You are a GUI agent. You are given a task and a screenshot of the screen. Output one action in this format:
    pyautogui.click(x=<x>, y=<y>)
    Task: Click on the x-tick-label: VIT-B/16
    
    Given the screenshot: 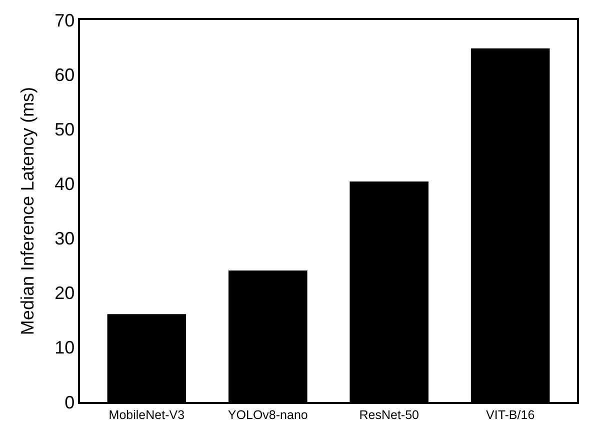 What is the action you would take?
    pyautogui.click(x=510, y=415)
    